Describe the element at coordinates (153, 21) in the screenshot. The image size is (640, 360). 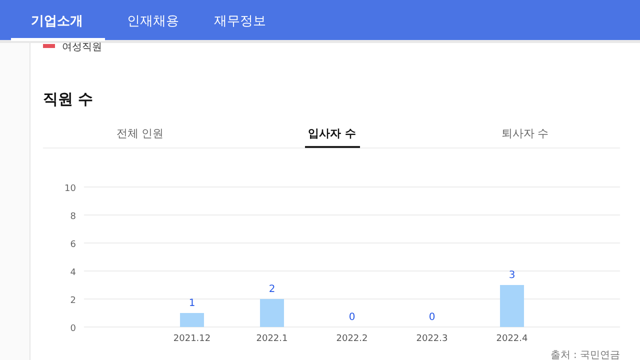
I see `text: 인재채용` at that location.